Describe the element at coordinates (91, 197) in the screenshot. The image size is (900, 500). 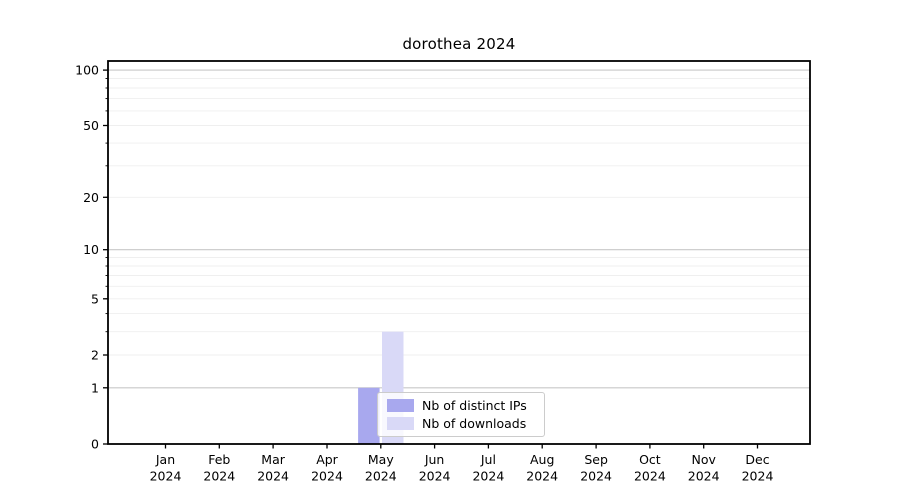
I see `y-tick-label: 20` at that location.